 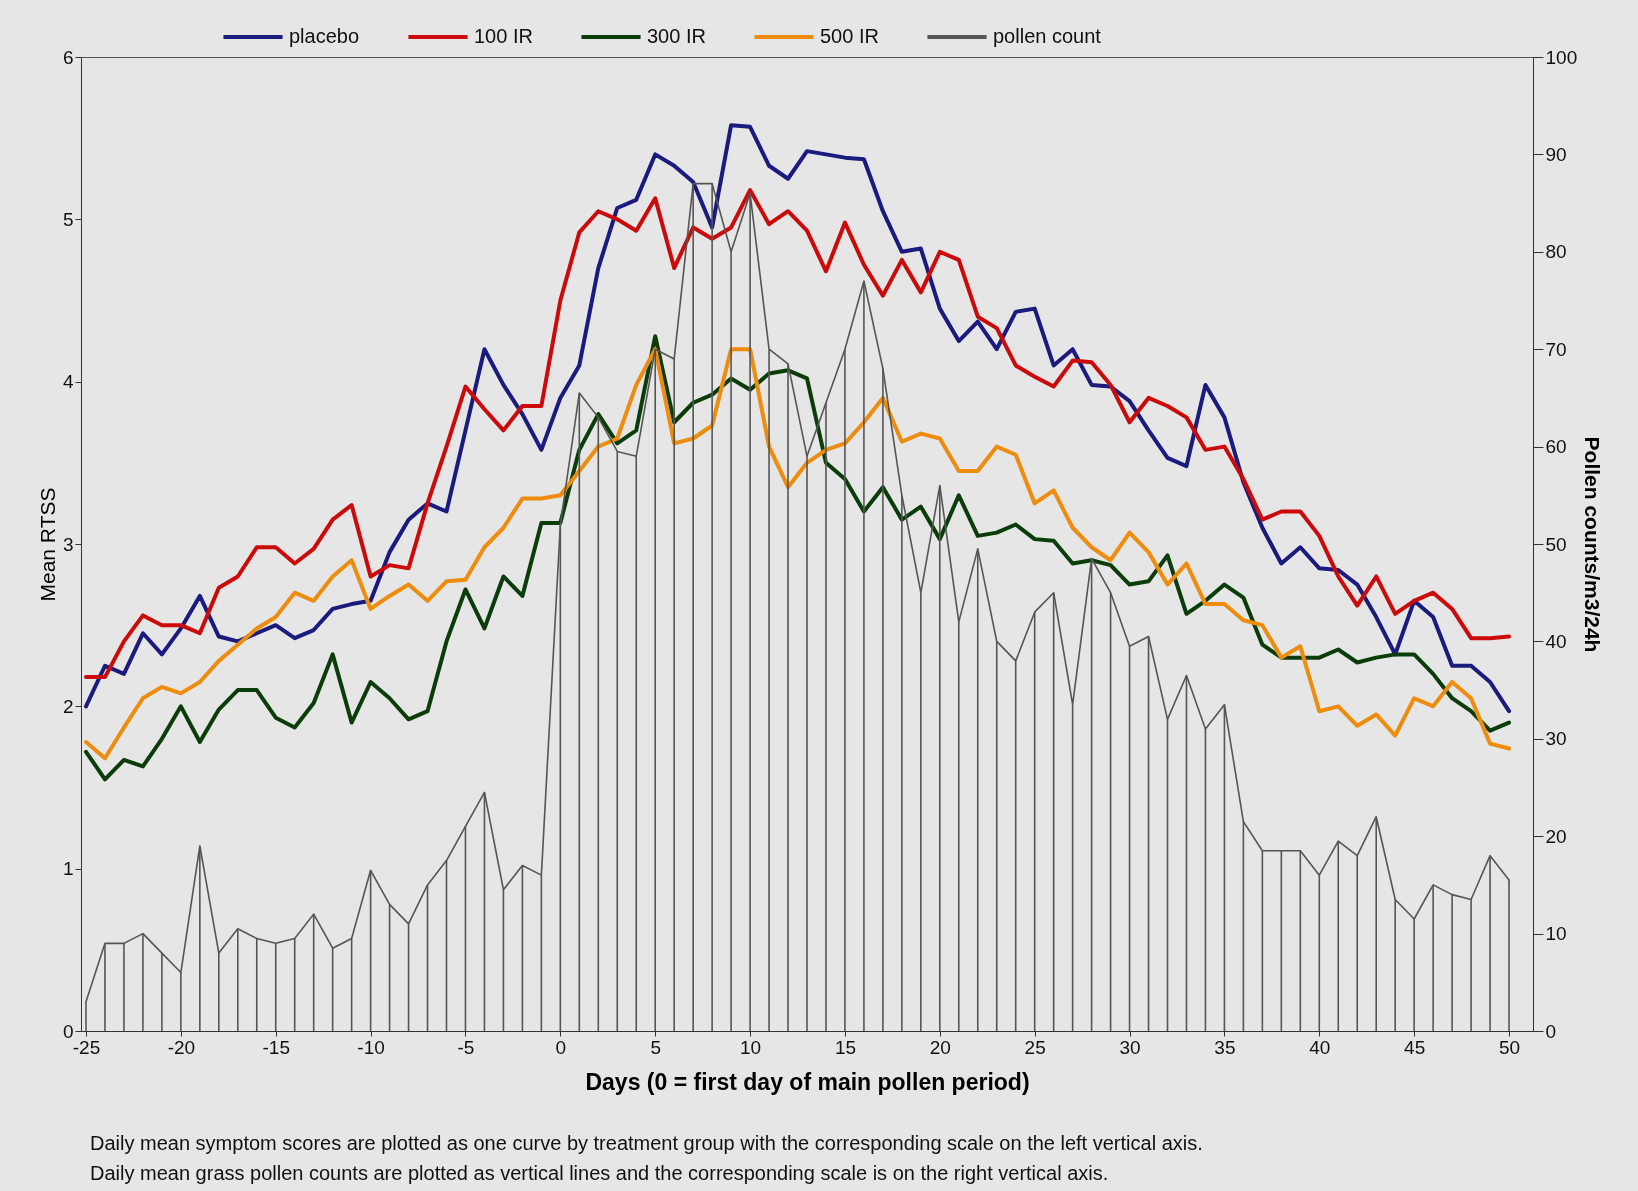 What do you see at coordinates (371, 1047) in the screenshot?
I see `x-tick-label: -10` at bounding box center [371, 1047].